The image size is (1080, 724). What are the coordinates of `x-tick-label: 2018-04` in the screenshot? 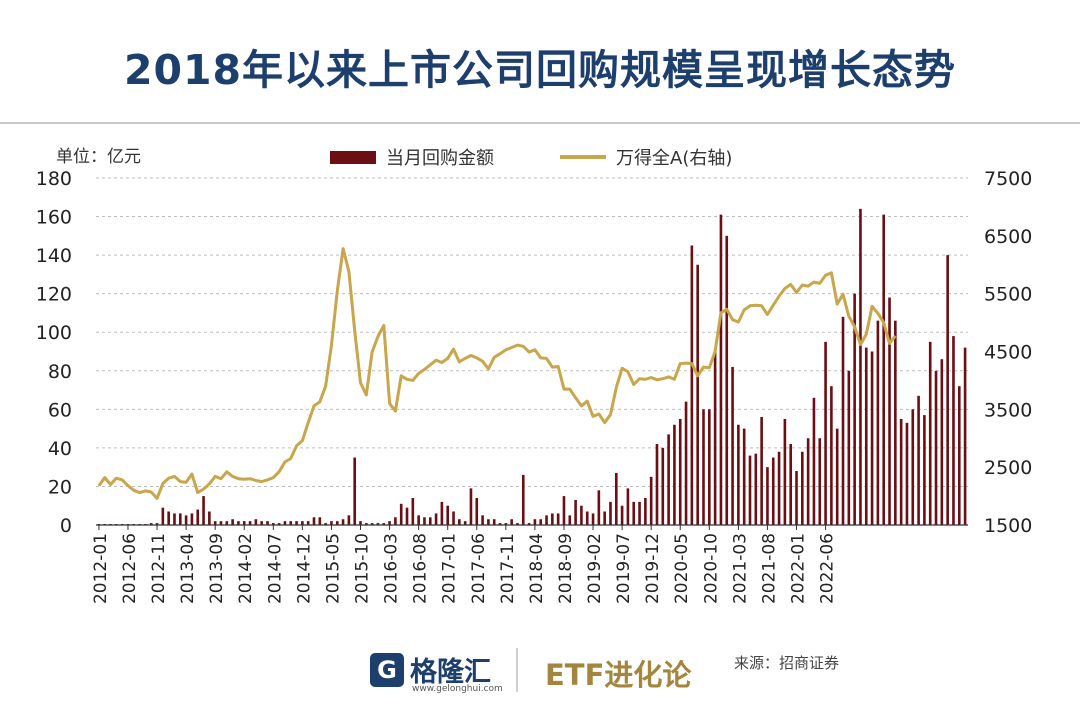 It's located at (537, 568).